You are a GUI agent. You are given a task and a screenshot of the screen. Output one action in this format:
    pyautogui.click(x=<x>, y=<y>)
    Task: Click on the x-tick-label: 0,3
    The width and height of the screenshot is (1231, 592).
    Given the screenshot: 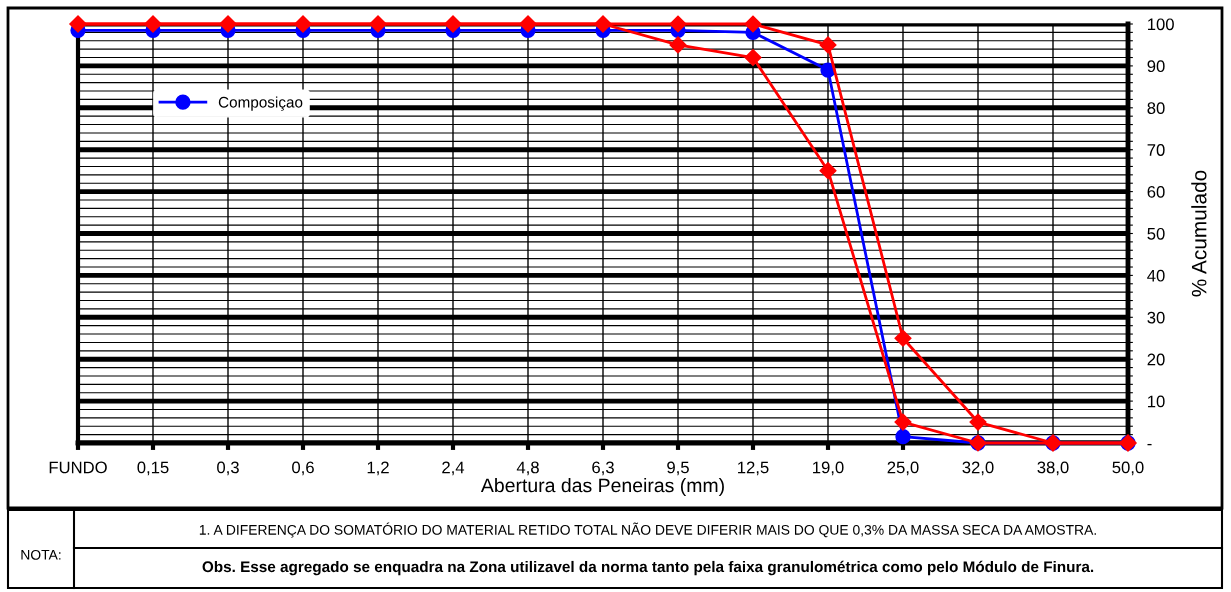 What is the action you would take?
    pyautogui.click(x=228, y=468)
    